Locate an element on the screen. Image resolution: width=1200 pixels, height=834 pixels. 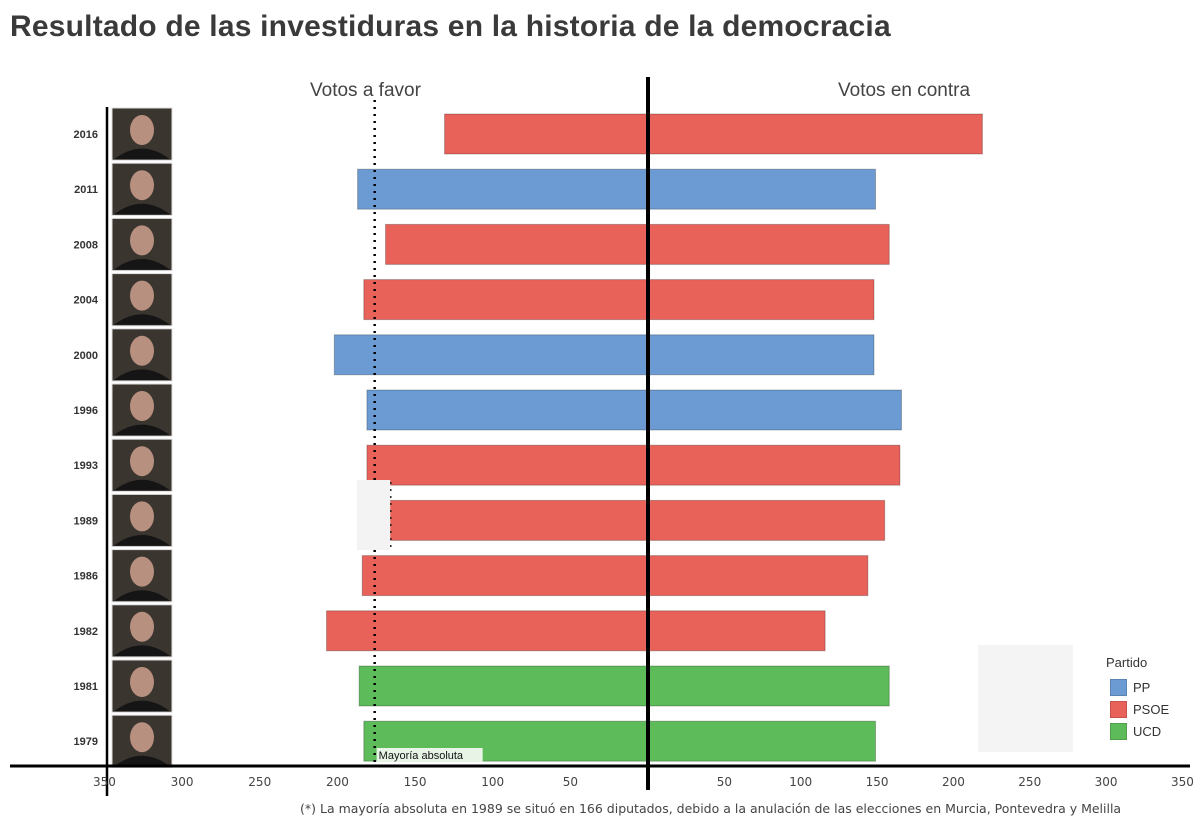
right-tick-label: 300 is located at coordinates (1106, 782).